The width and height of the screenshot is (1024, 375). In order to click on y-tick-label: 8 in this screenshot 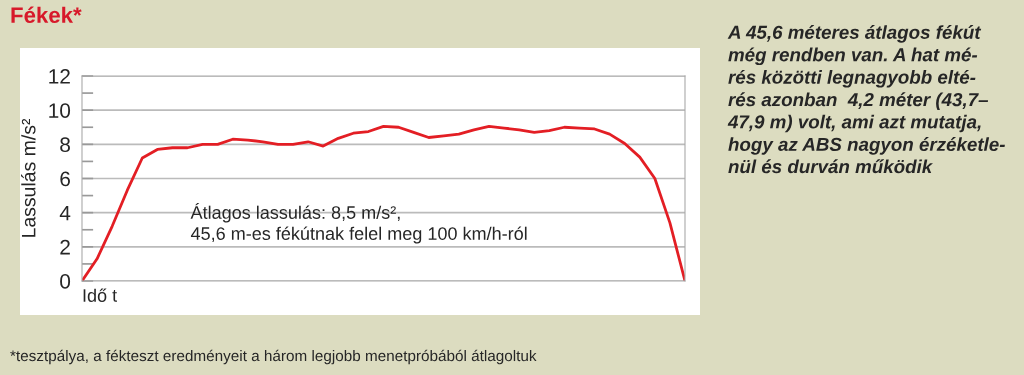, I will do `click(65, 145)`.